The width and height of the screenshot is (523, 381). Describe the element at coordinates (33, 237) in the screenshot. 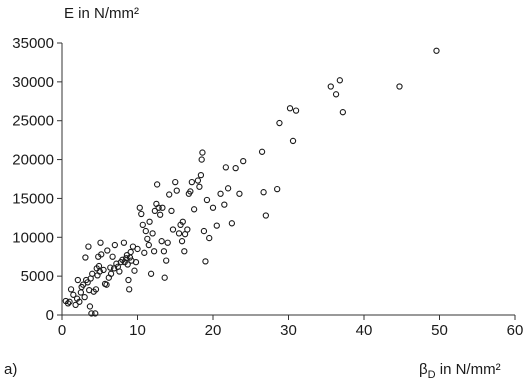

I see `y-tick-label: 10000` at that location.